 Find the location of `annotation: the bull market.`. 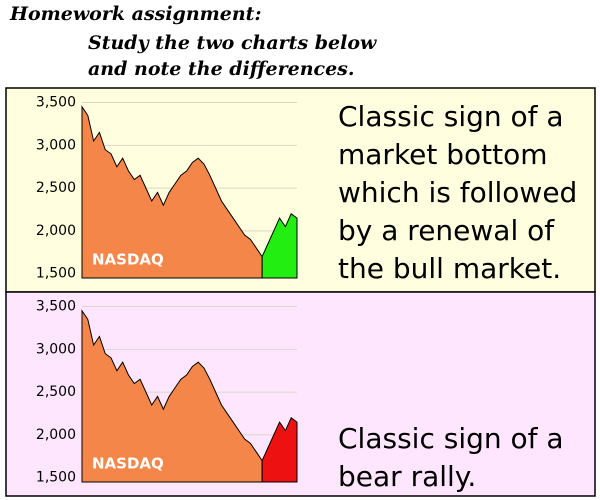

annotation: the bull market. is located at coordinates (449, 268).